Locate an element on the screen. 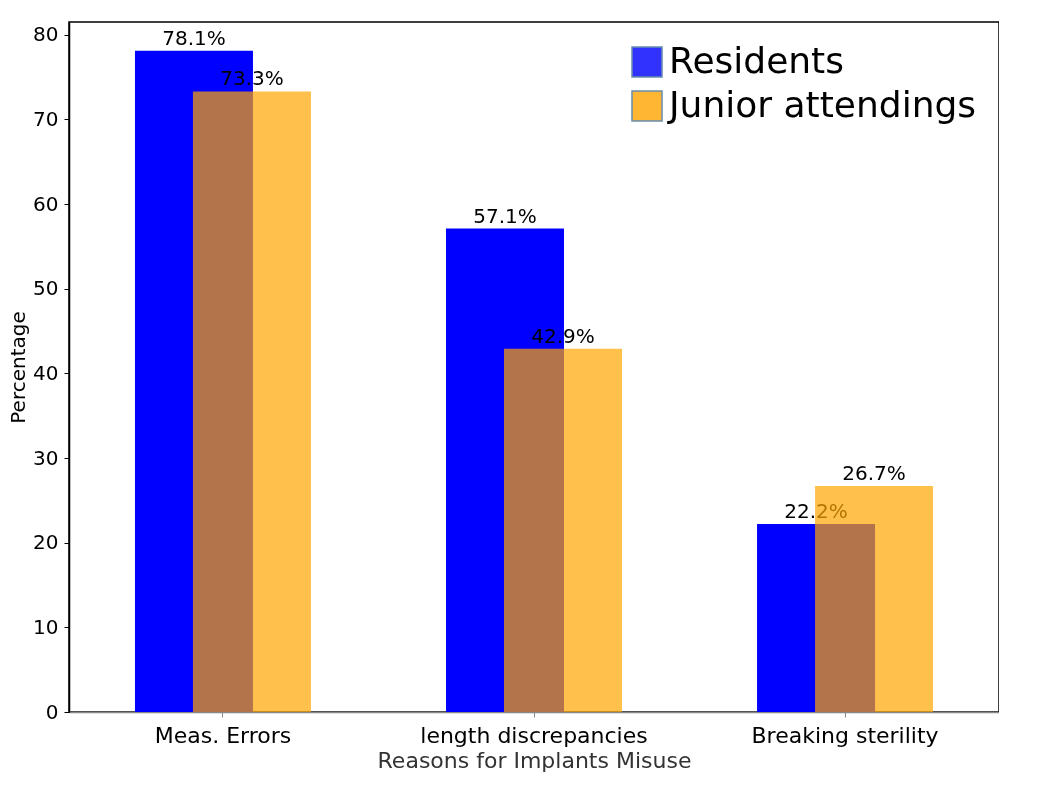  x-tick-label: length discrepancies is located at coordinates (534, 735).